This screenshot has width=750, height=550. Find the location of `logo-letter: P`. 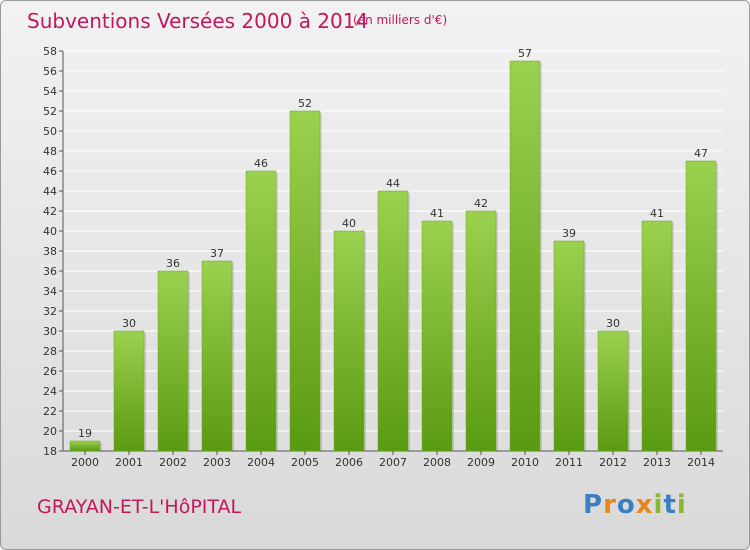

logo-letter: P is located at coordinates (593, 505).